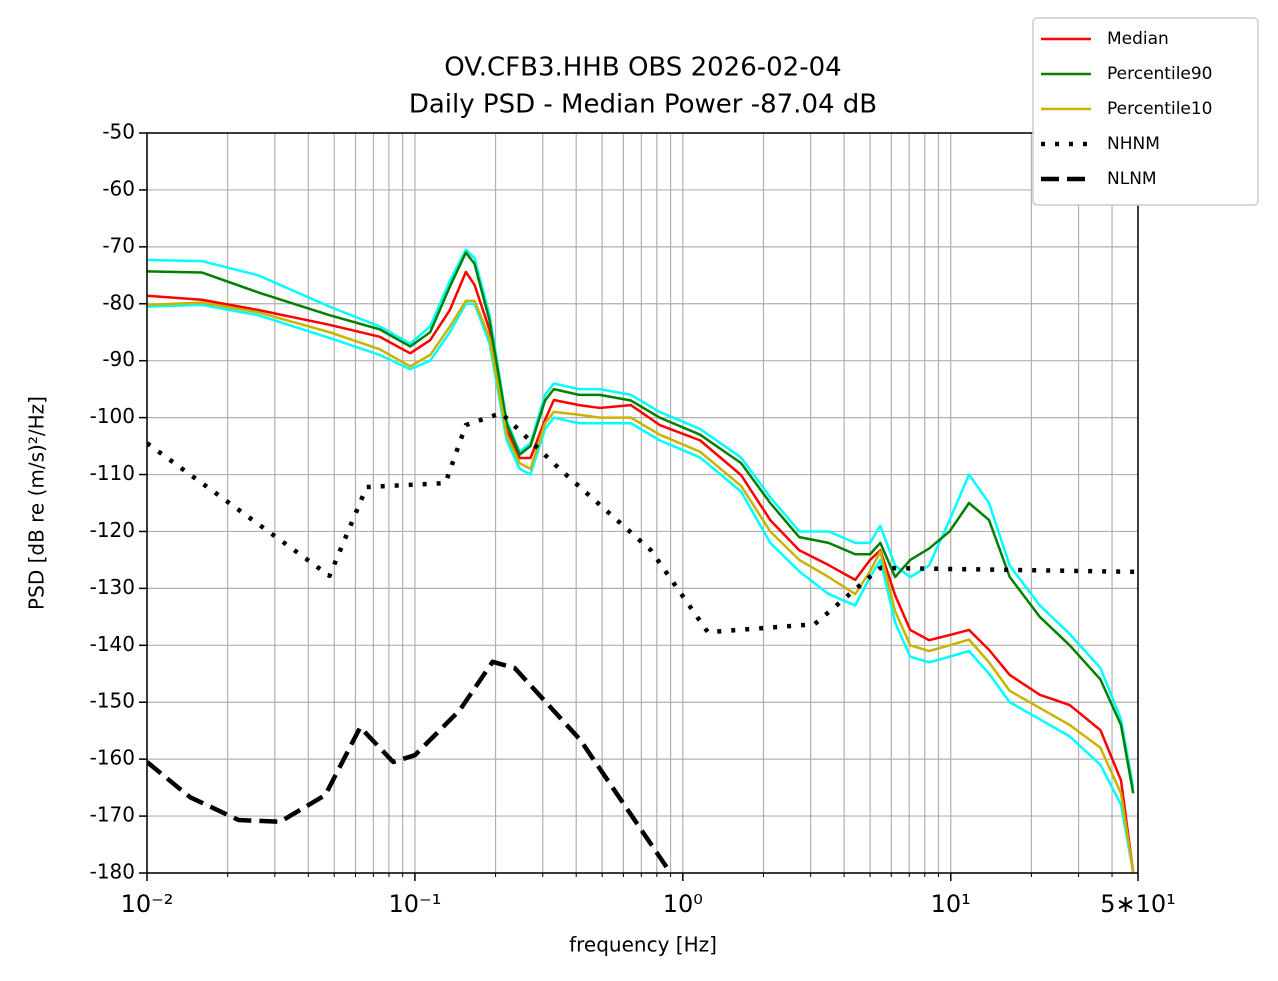 Image resolution: width=1278 pixels, height=981 pixels. What do you see at coordinates (112, 758) in the screenshot?
I see `y-tick-label: -160` at bounding box center [112, 758].